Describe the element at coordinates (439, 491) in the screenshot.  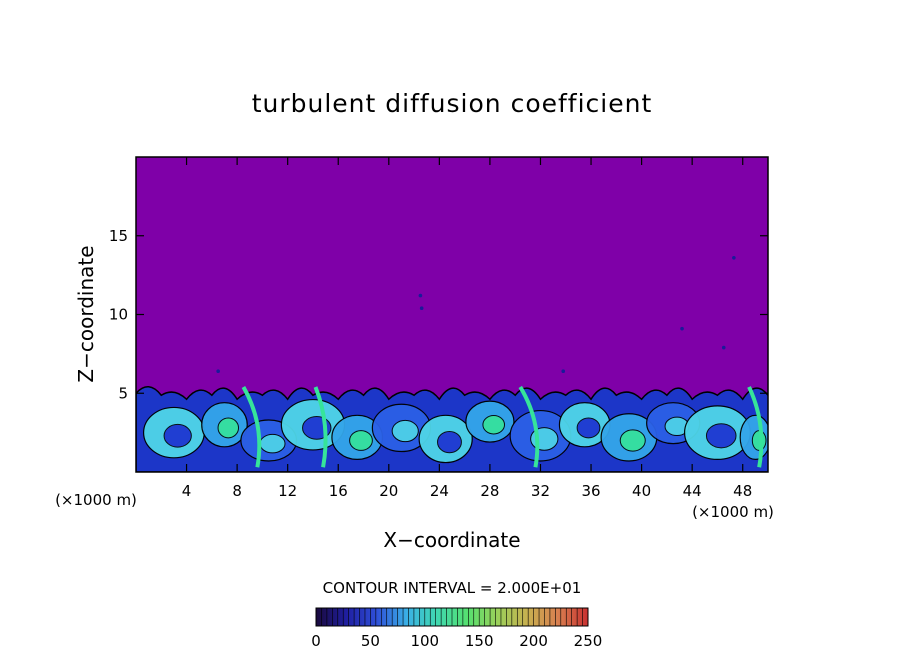
I see `x-tick-label: 24` at that location.